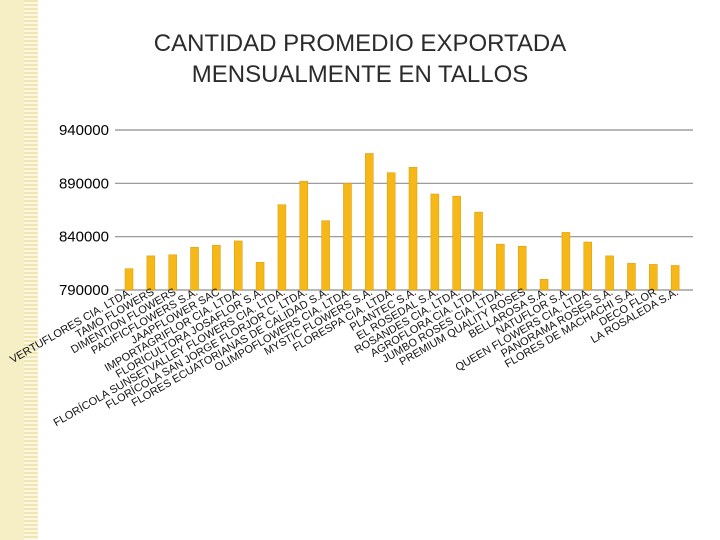  Describe the element at coordinates (31, 270) in the screenshot. I see `side-decoration-stripe` at that location.